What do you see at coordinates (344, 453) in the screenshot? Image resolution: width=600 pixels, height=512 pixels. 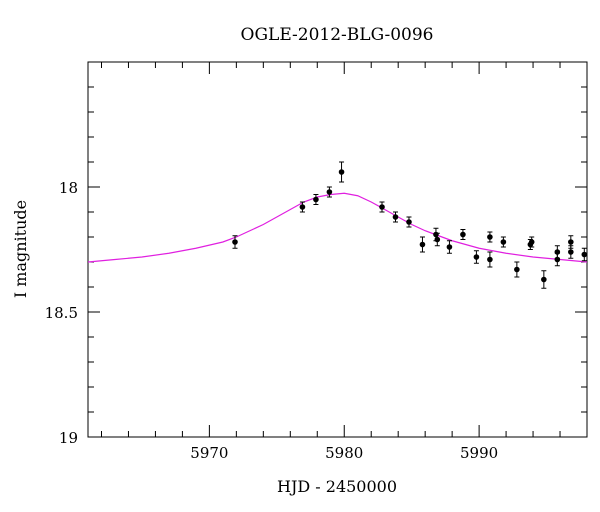 I see `x-tick-label: 5980` at bounding box center [344, 453].